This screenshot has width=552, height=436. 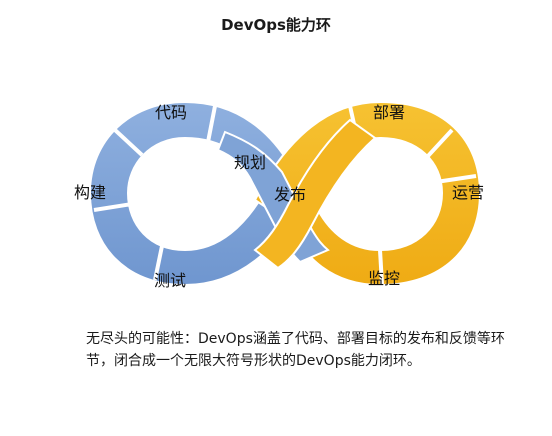 What do you see at coordinates (468, 192) in the screenshot?
I see `label-operate: 运营` at bounding box center [468, 192].